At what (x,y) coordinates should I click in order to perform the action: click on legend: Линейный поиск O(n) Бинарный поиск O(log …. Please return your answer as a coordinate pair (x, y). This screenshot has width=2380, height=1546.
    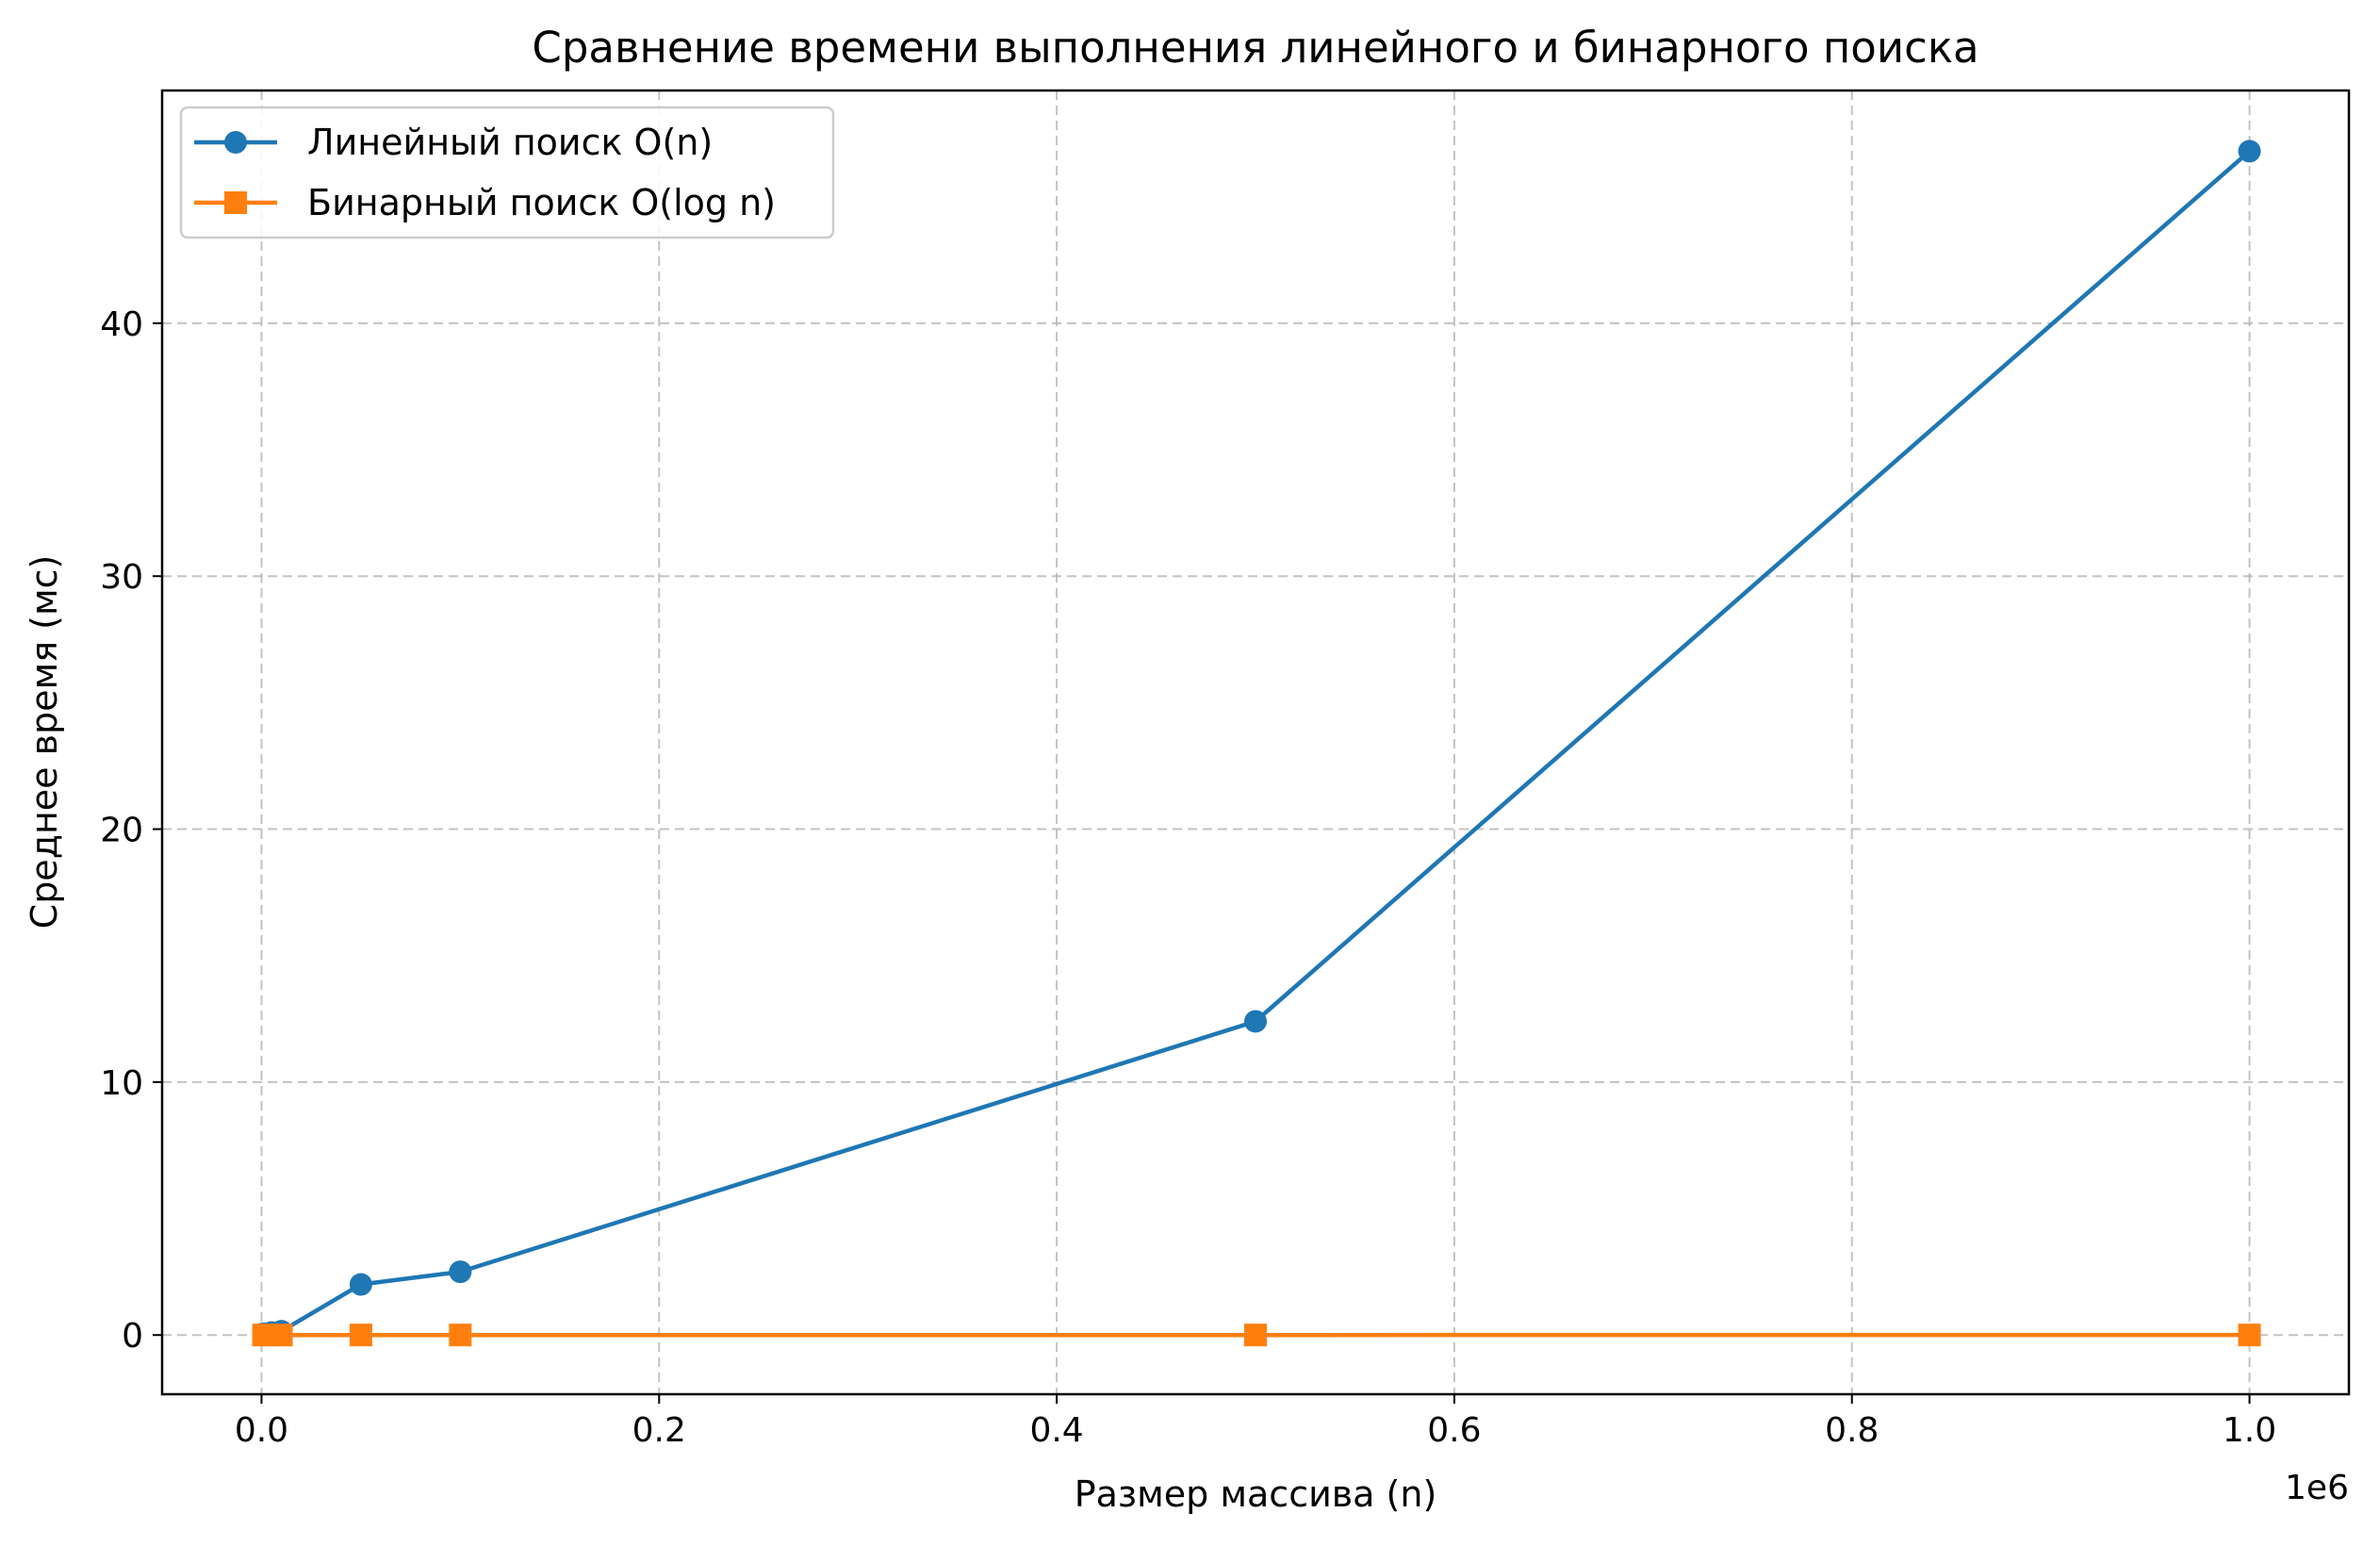
    Looking at the image, I should click on (507, 172).